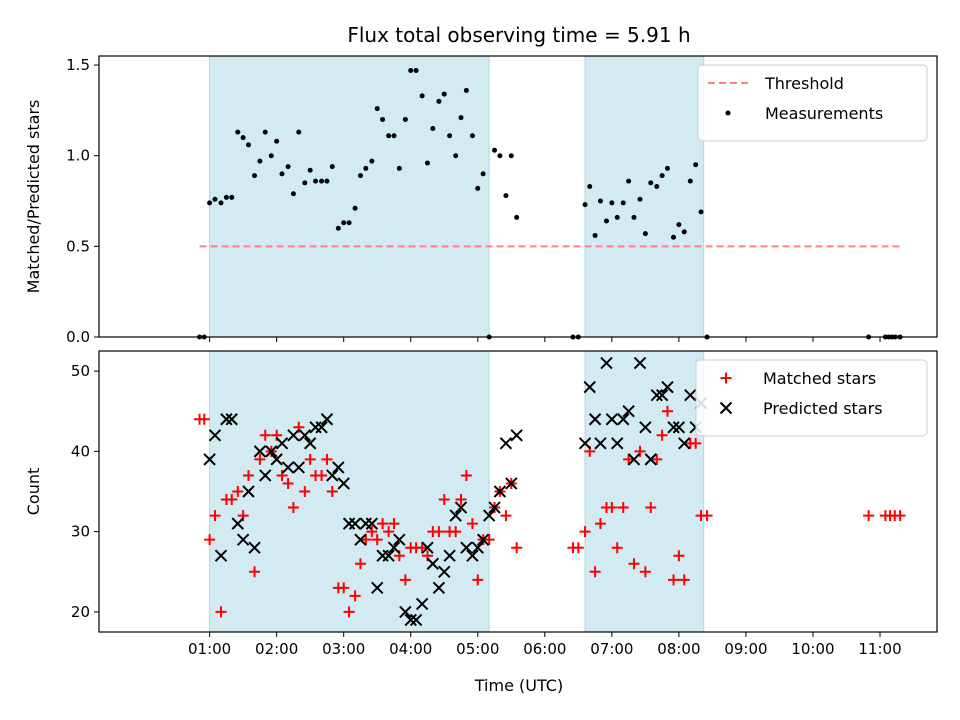 The width and height of the screenshot is (960, 720). Describe the element at coordinates (78, 246) in the screenshot. I see `y-tick-label-1: 0.5` at that location.